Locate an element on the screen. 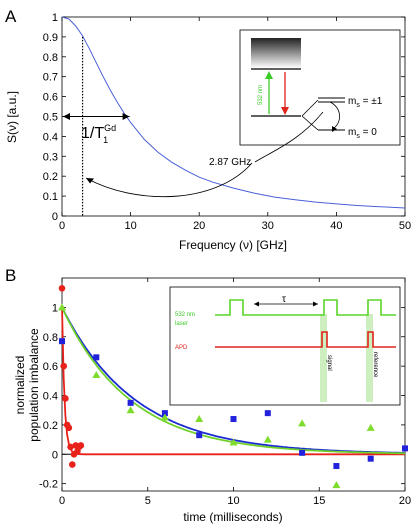  ms-transition-arrow is located at coordinates (334, 115).